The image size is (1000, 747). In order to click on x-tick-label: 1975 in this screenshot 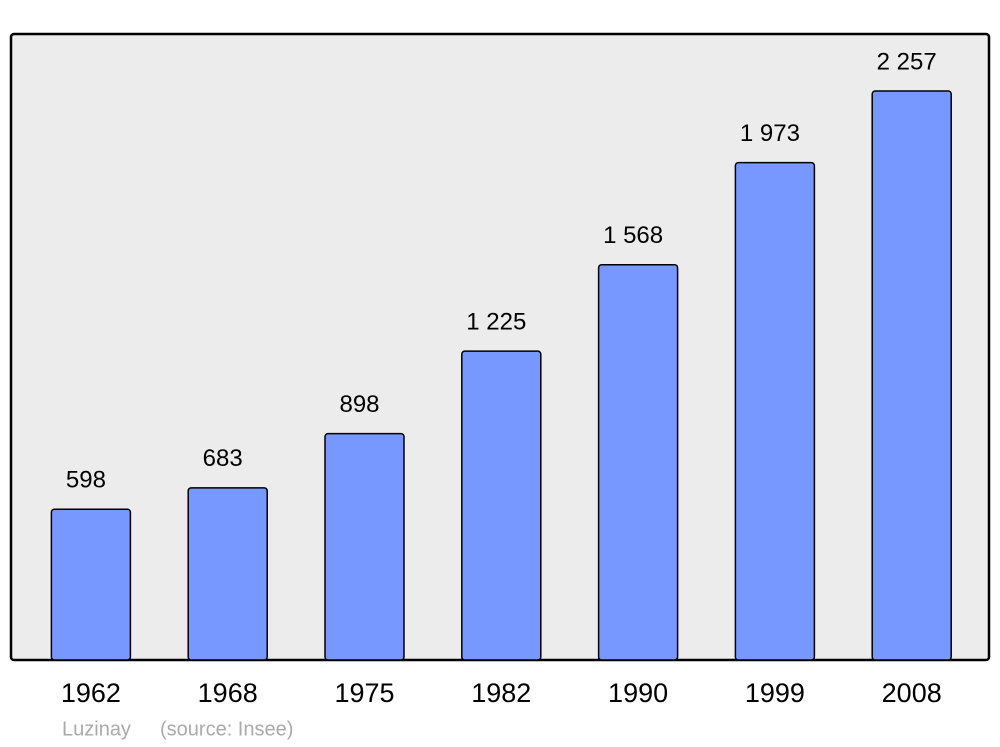, I will do `click(364, 693)`.